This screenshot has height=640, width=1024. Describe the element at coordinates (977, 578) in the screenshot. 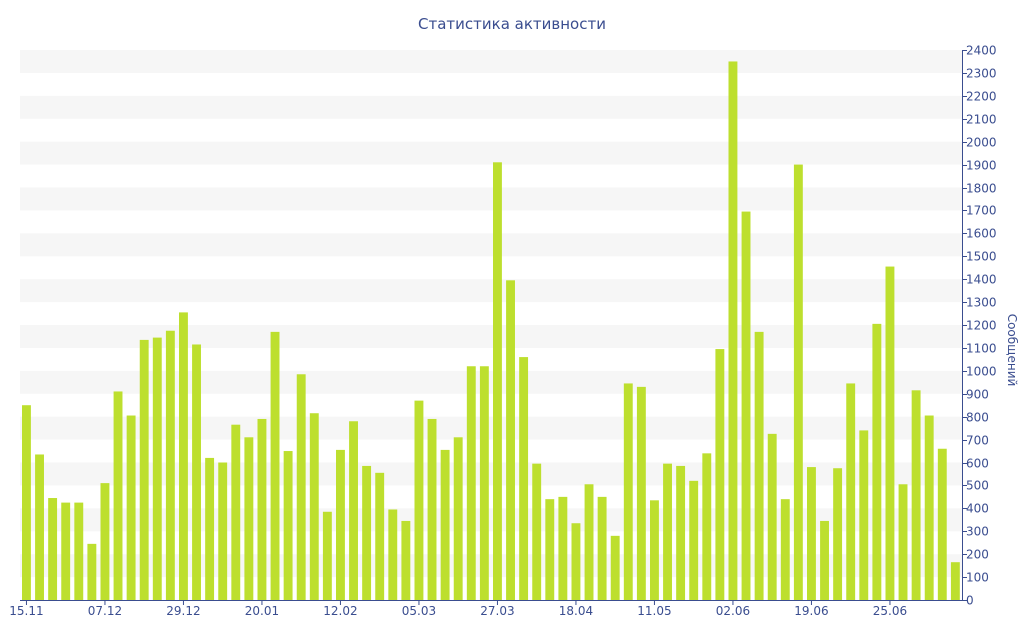

I see `y-tick-label: 100` at that location.